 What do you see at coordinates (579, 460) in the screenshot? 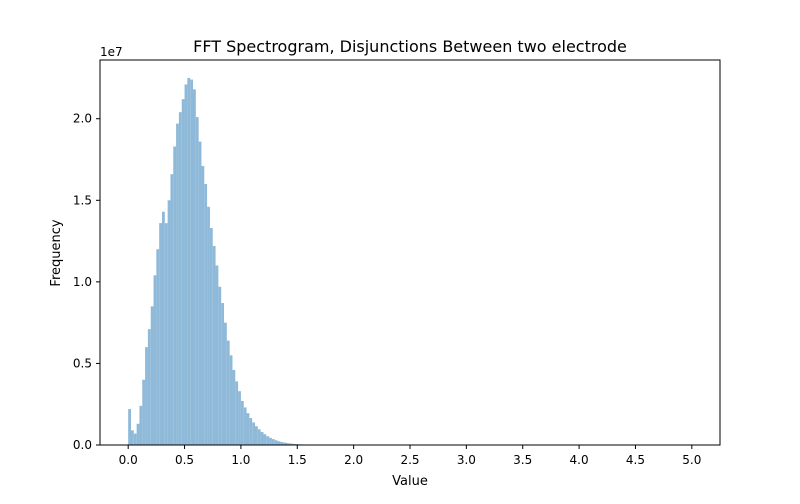
I see `x-tick-label: 4.0` at bounding box center [579, 460].